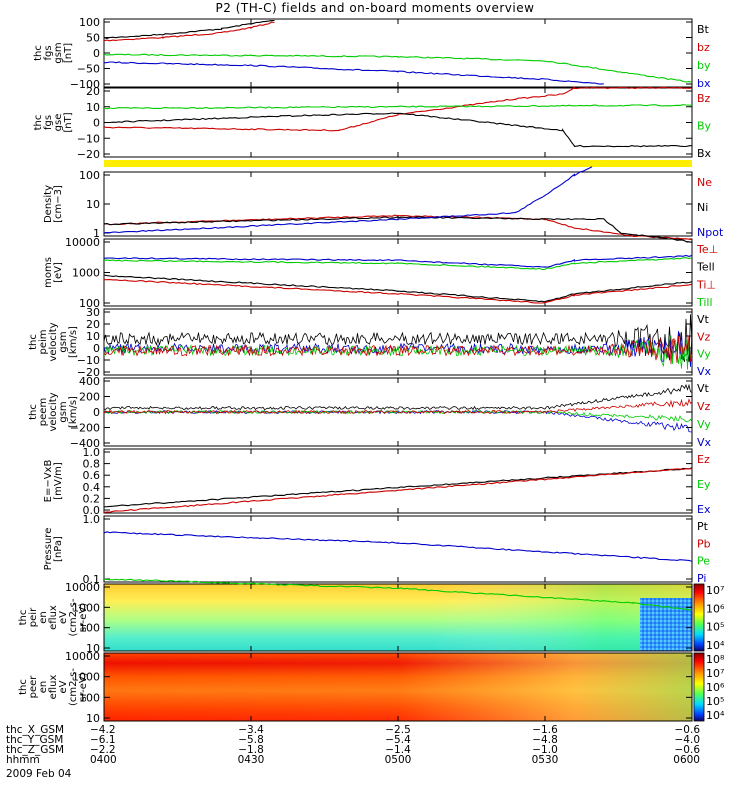 The width and height of the screenshot is (750, 800). I want to click on panel-frame-efield, so click(398, 481).